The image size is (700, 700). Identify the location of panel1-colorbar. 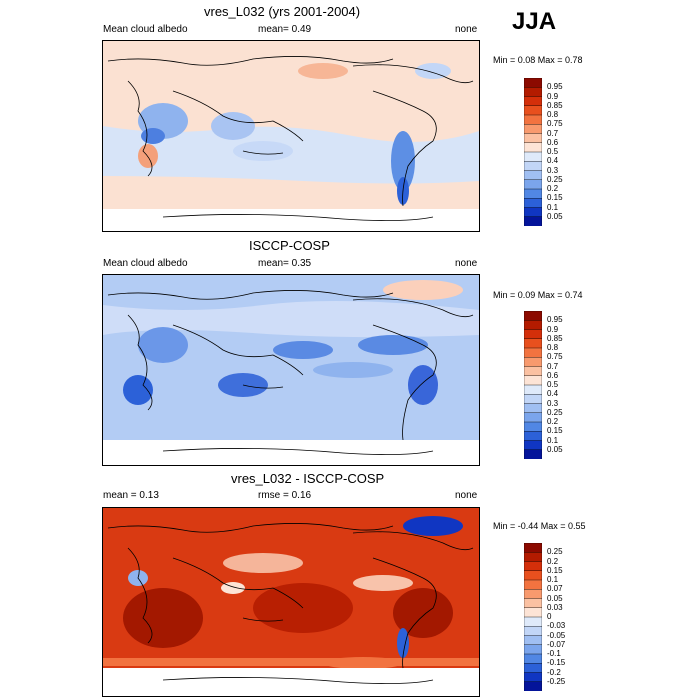
(533, 152).